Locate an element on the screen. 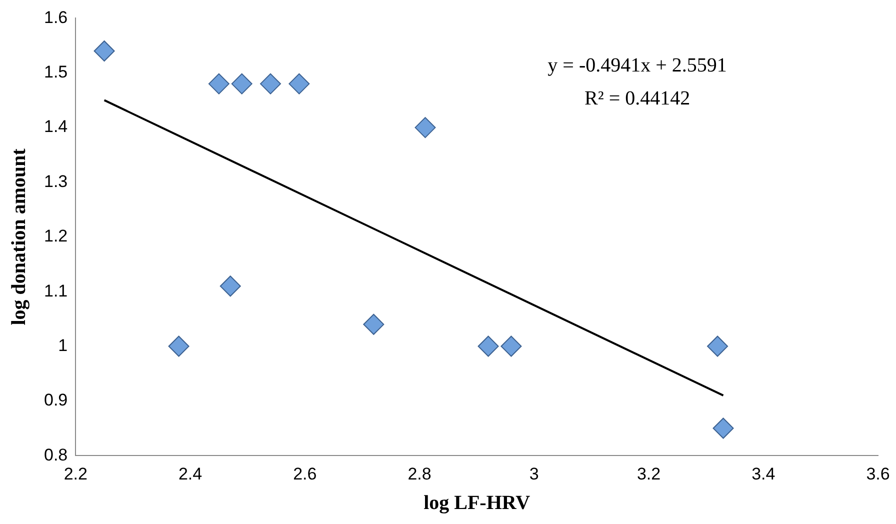  y-tick-label: 1.5 is located at coordinates (56, 72).